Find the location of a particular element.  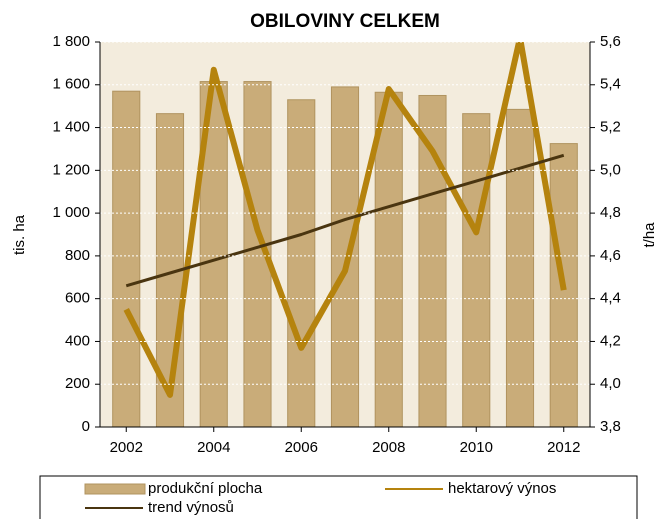

legend-label: trend výnosů is located at coordinates (191, 507).